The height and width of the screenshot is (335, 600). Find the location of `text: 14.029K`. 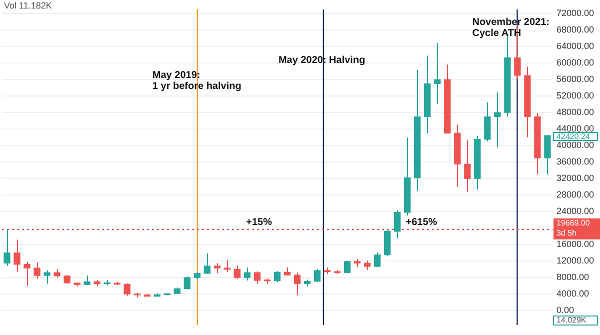

text: 14.029K is located at coordinates (571, 320).